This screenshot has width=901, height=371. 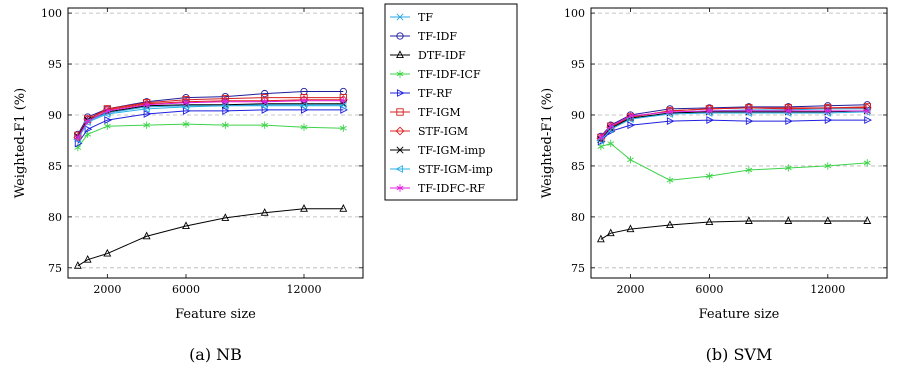 What do you see at coordinates (451, 150) in the screenshot?
I see `legend-label: TF-IGM-imp` at bounding box center [451, 150].